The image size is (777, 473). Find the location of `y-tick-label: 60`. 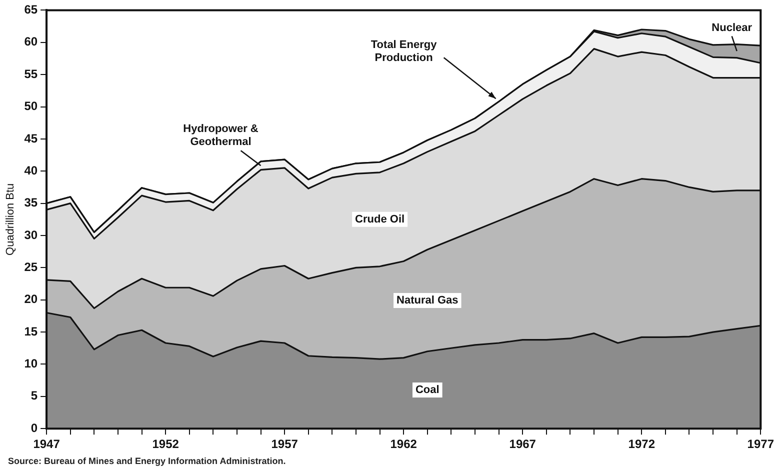

y-tick-label: 60 is located at coordinates (31, 41).